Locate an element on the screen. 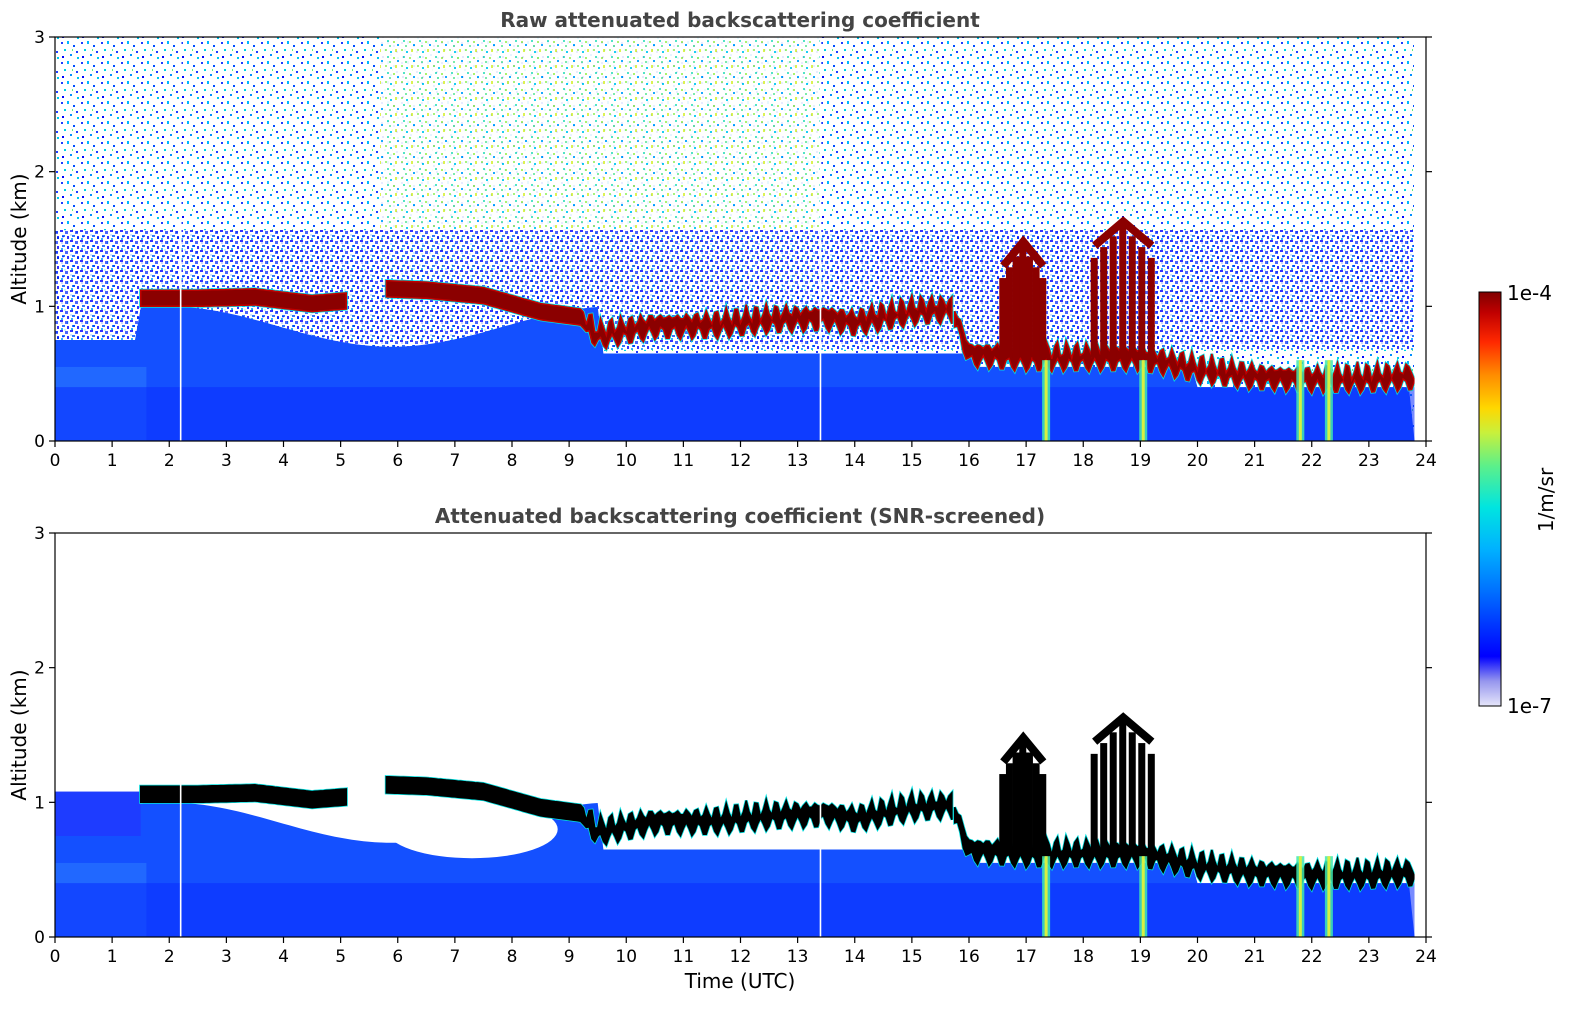  y-tick-label: 0 is located at coordinates (39, 938).